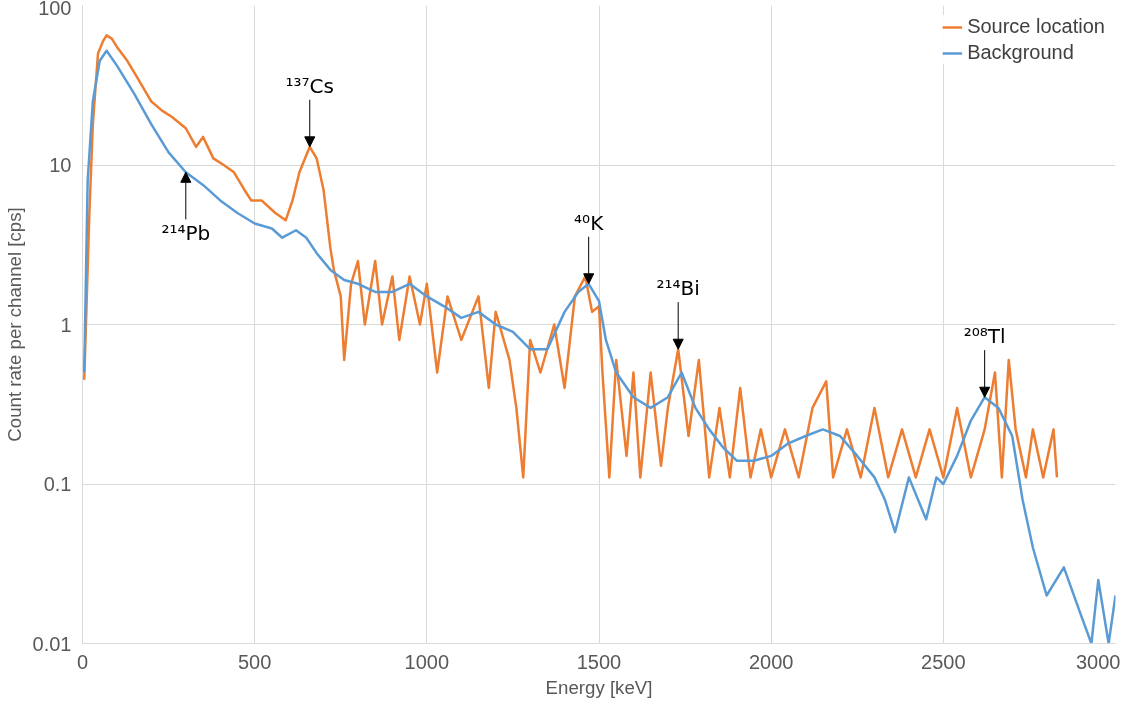 The width and height of the screenshot is (1136, 714). I want to click on y-tick-label: 0.01, so click(52, 643).